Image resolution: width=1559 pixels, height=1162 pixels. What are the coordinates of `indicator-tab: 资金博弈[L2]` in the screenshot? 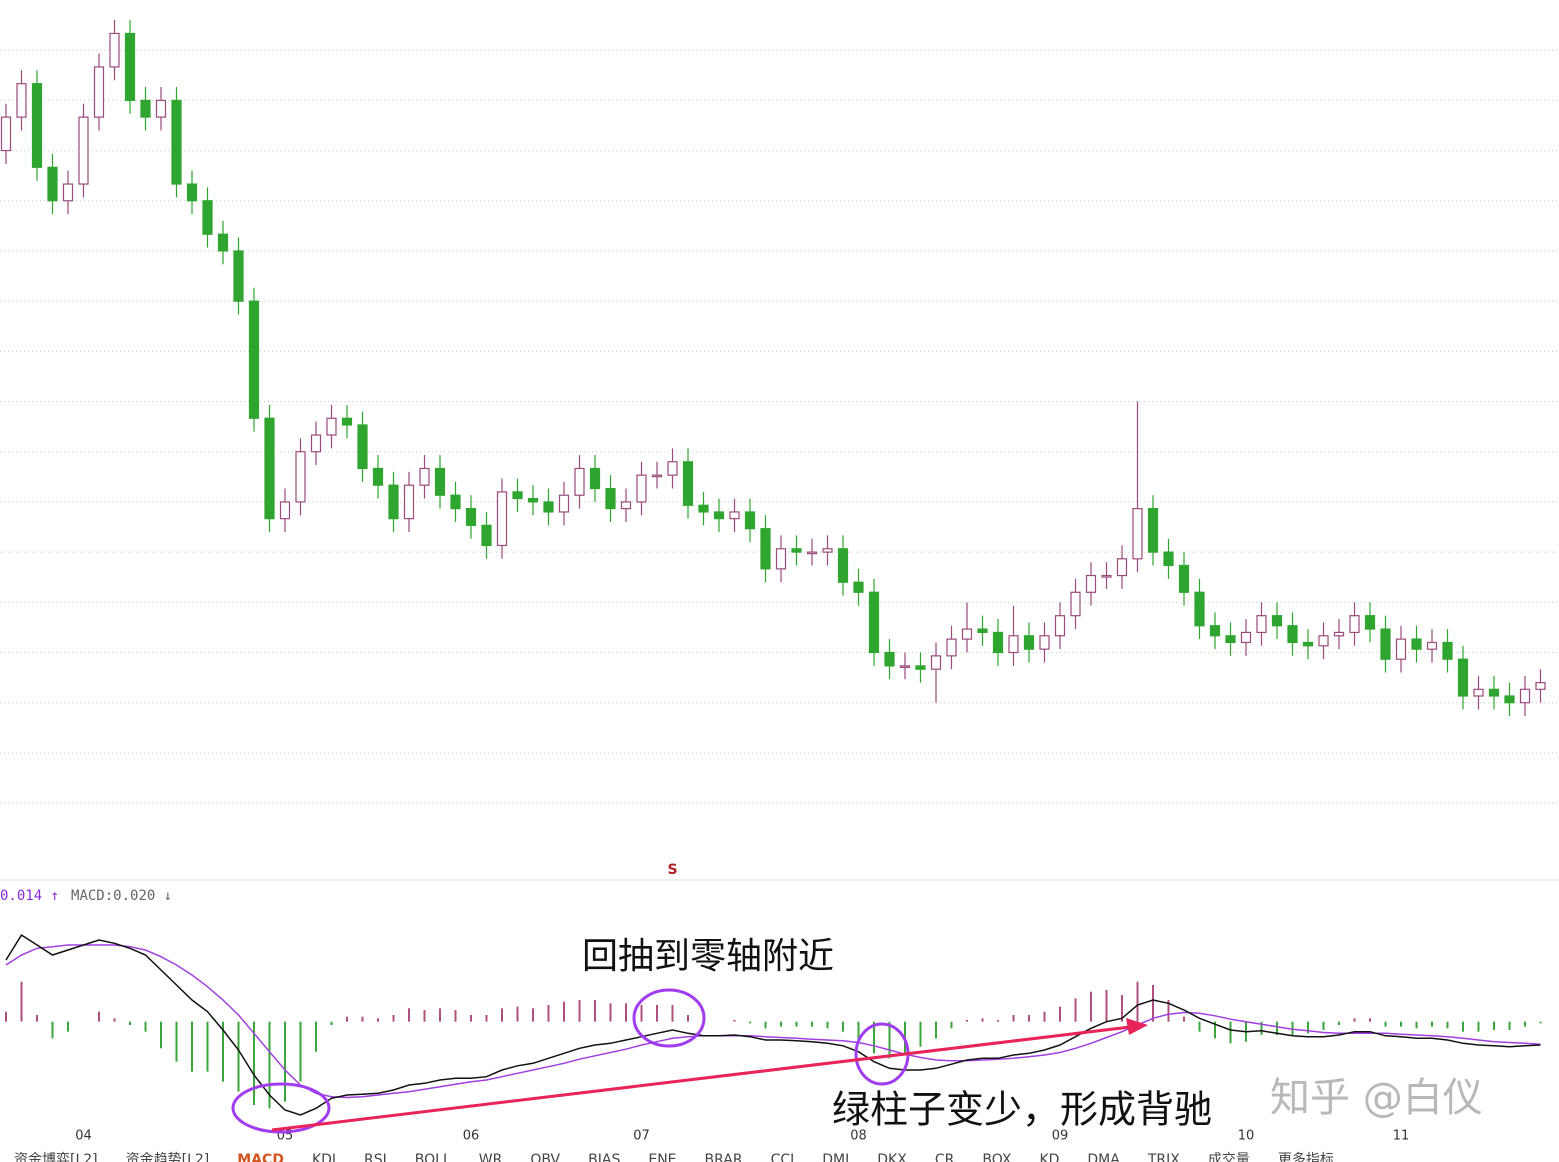 It's located at (56, 1156).